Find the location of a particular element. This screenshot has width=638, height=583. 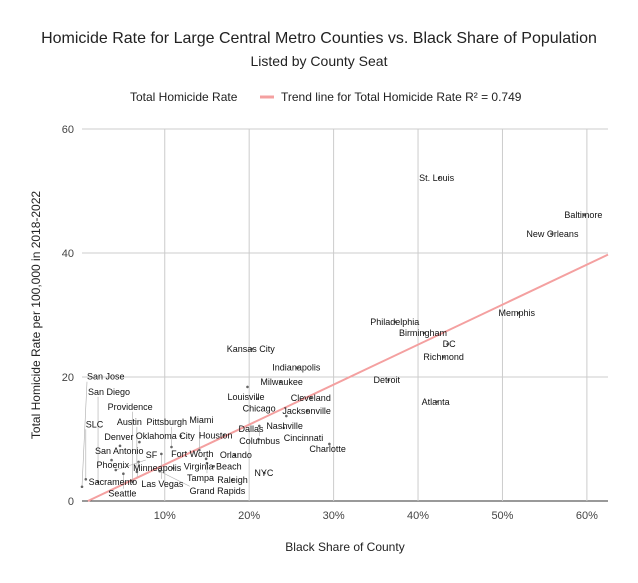

data-point-label: San Jose is located at coordinates (106, 377).